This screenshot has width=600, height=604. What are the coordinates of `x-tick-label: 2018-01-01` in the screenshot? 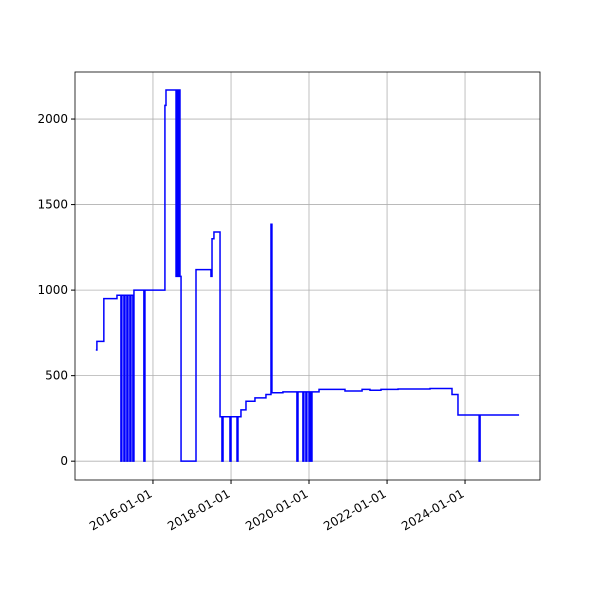 It's located at (198, 509).